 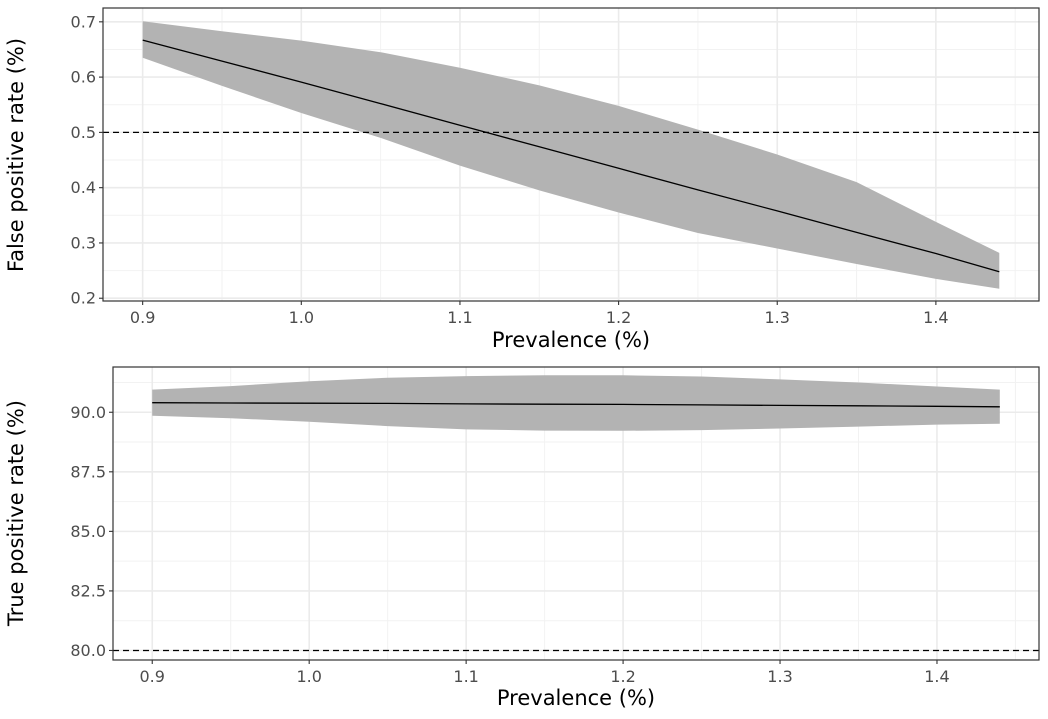 What do you see at coordinates (83, 298) in the screenshot?
I see `y-tick-label: 0.2` at bounding box center [83, 298].